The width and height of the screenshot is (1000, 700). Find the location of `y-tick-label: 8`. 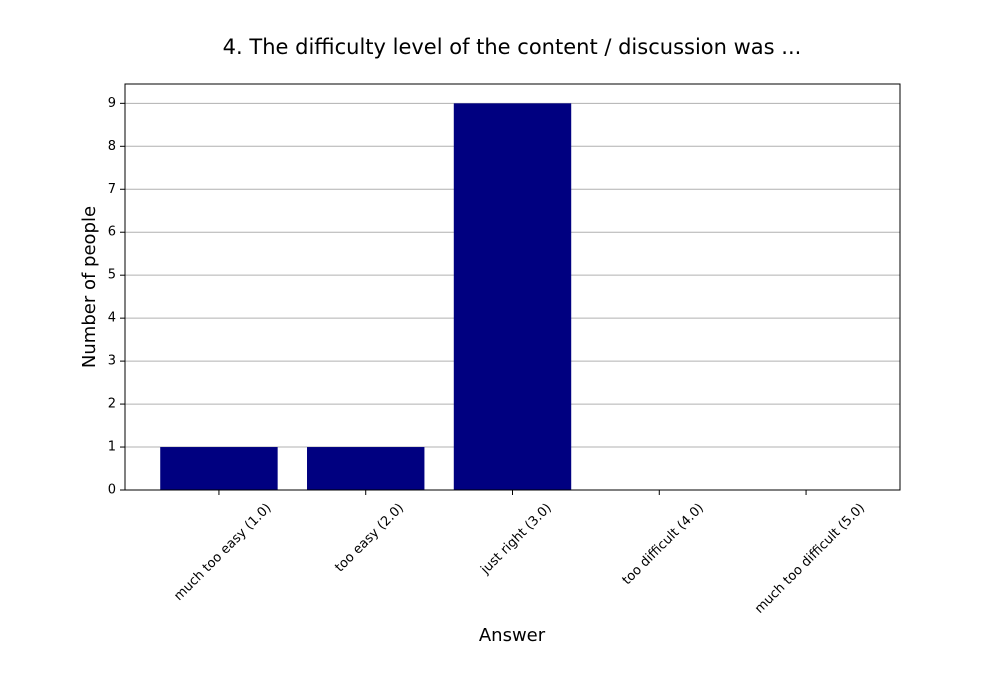

y-tick-label: 8 is located at coordinates (112, 146).